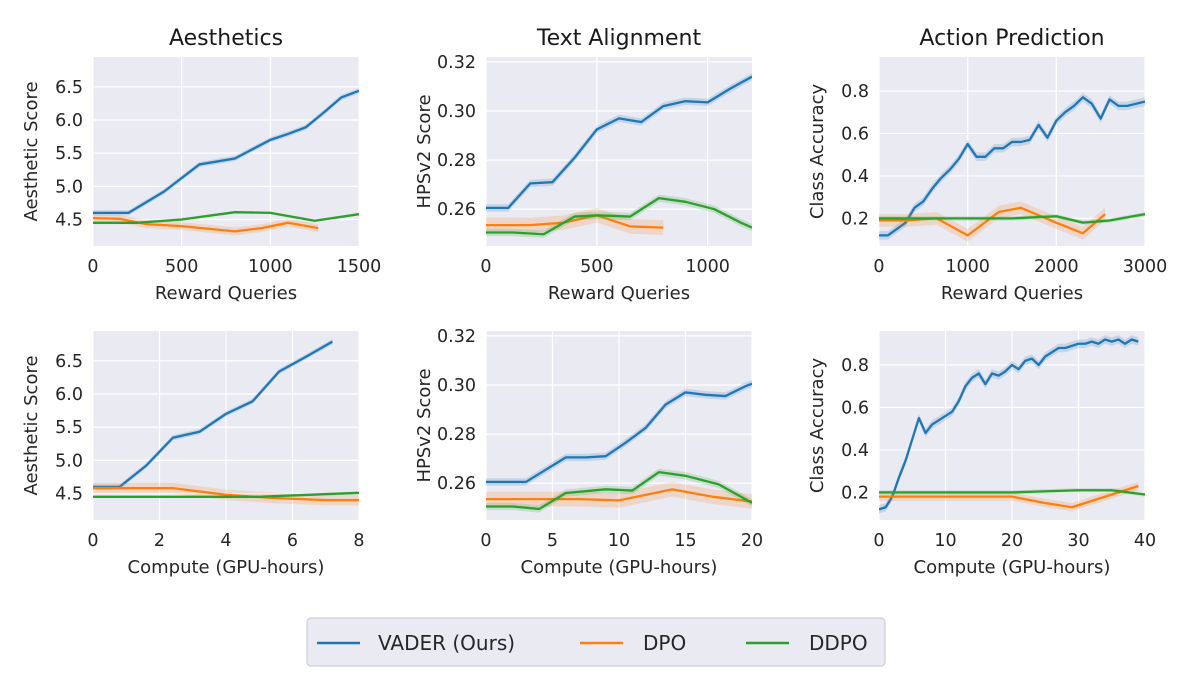 Image resolution: width=1183 pixels, height=684 pixels. I want to click on x-tick-label: 4, so click(225, 541).